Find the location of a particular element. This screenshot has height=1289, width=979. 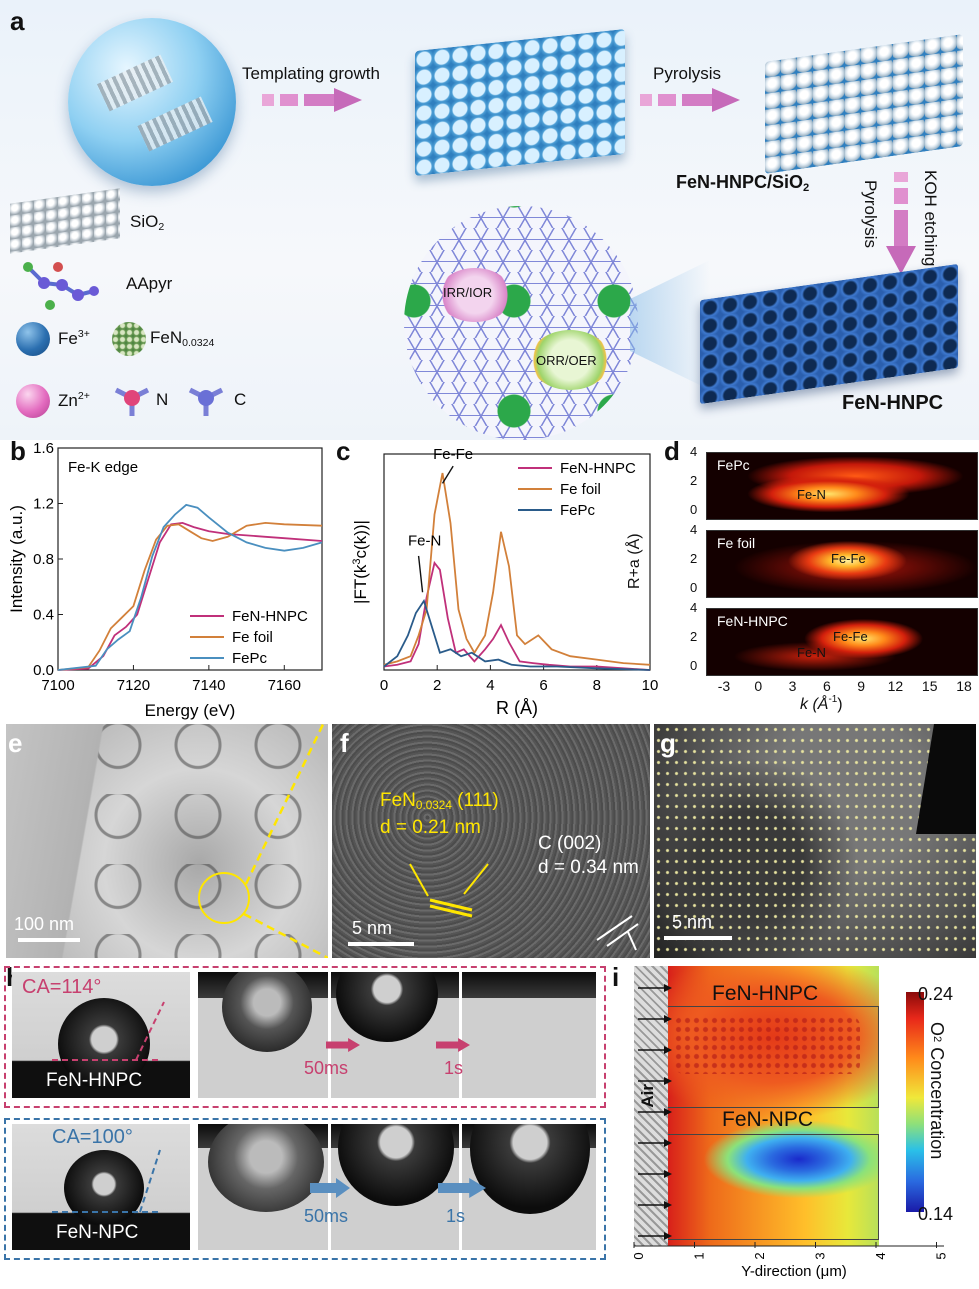

sio2-legend-icon is located at coordinates (65, 221).